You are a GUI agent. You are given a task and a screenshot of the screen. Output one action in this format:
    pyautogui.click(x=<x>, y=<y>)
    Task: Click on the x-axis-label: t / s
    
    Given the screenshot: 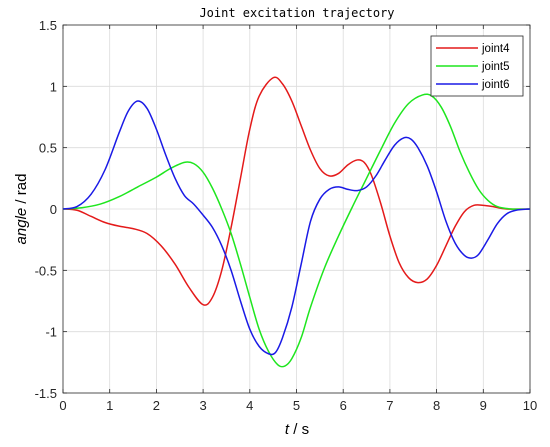 What is the action you would take?
    pyautogui.click(x=297, y=429)
    